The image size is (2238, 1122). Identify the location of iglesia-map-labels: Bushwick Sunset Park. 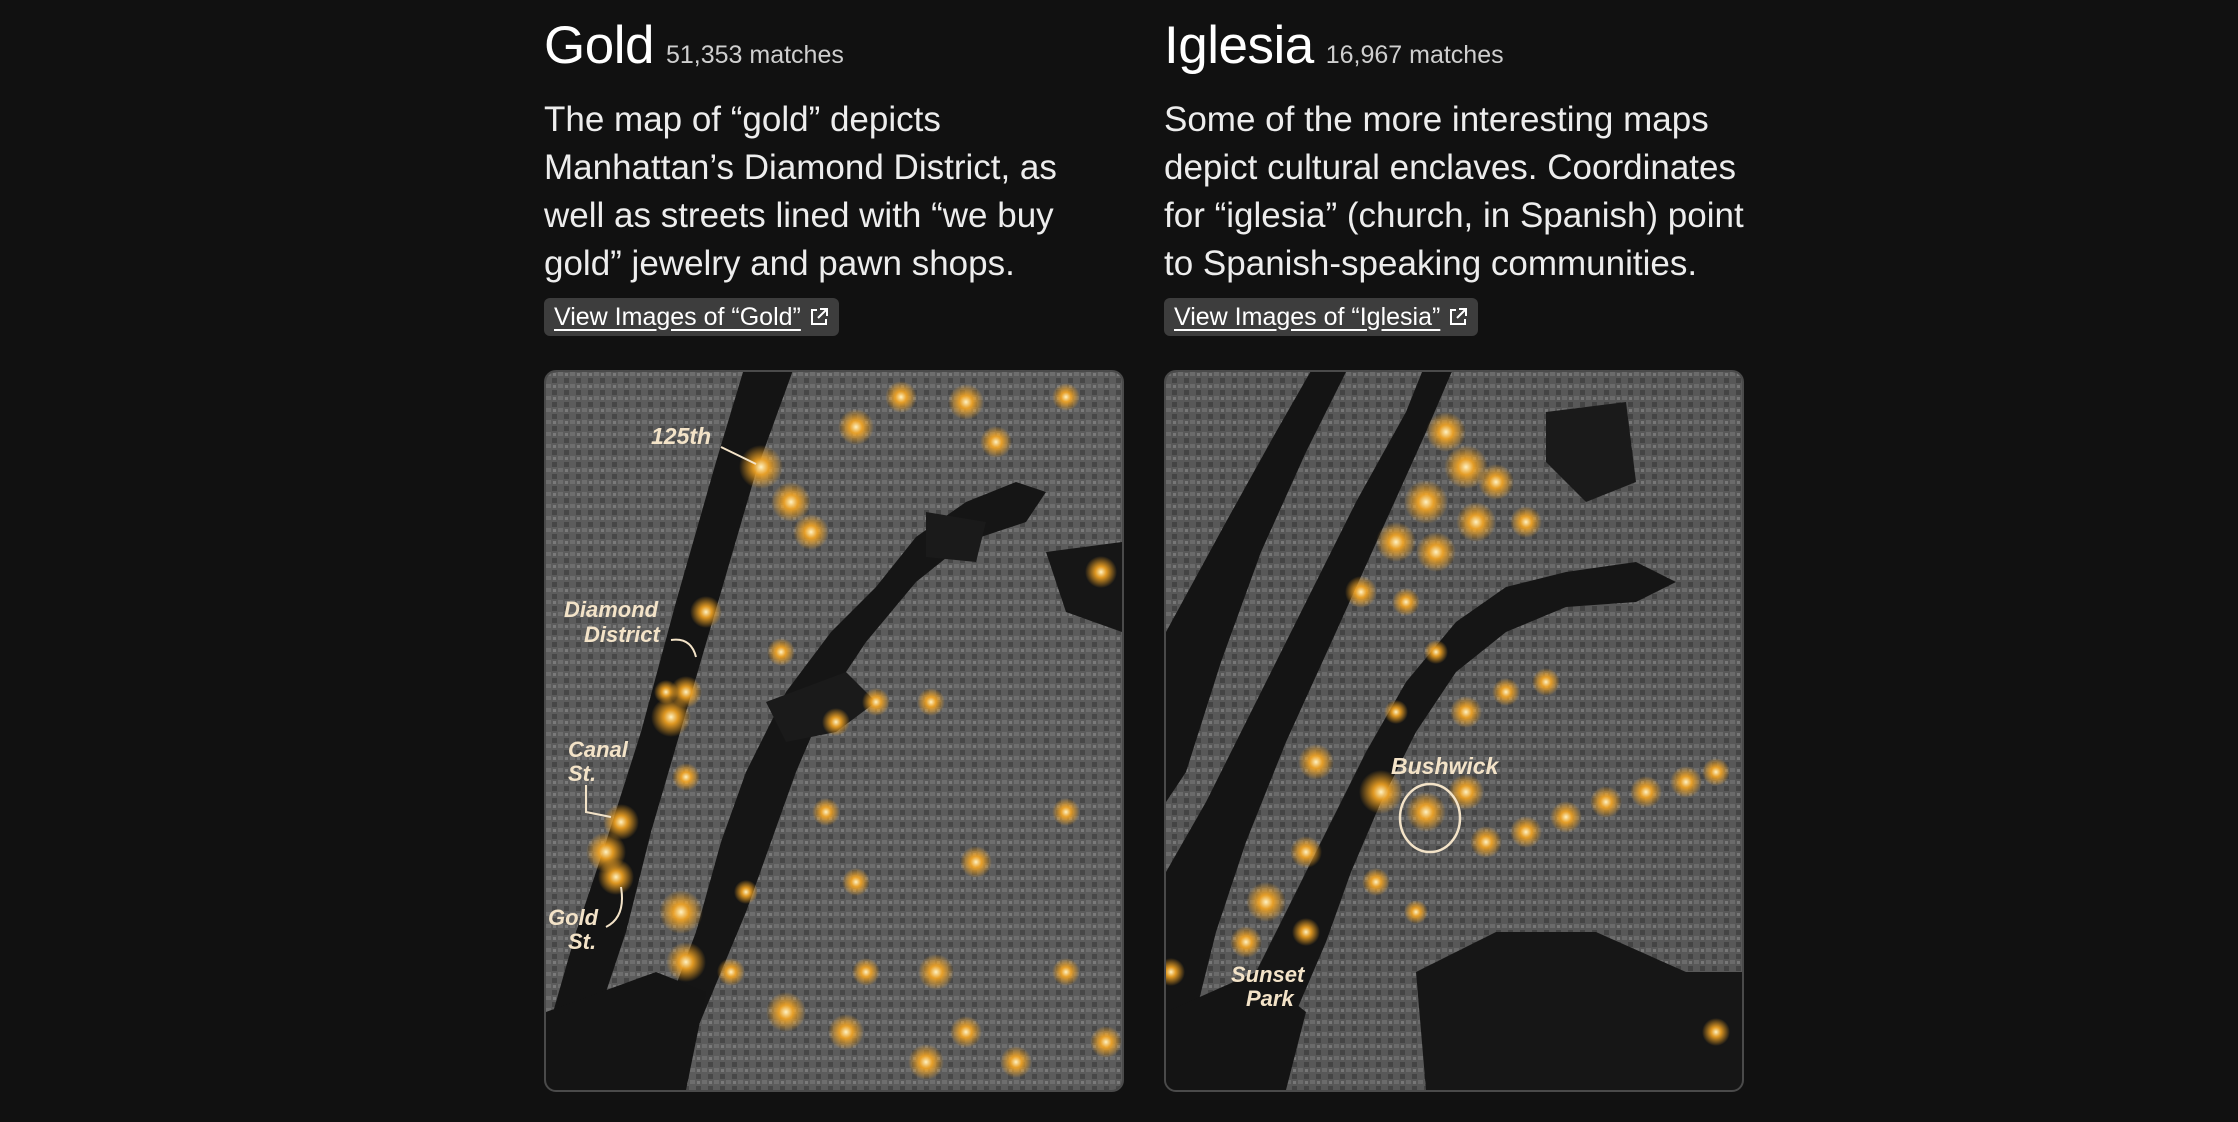
(1365, 882).